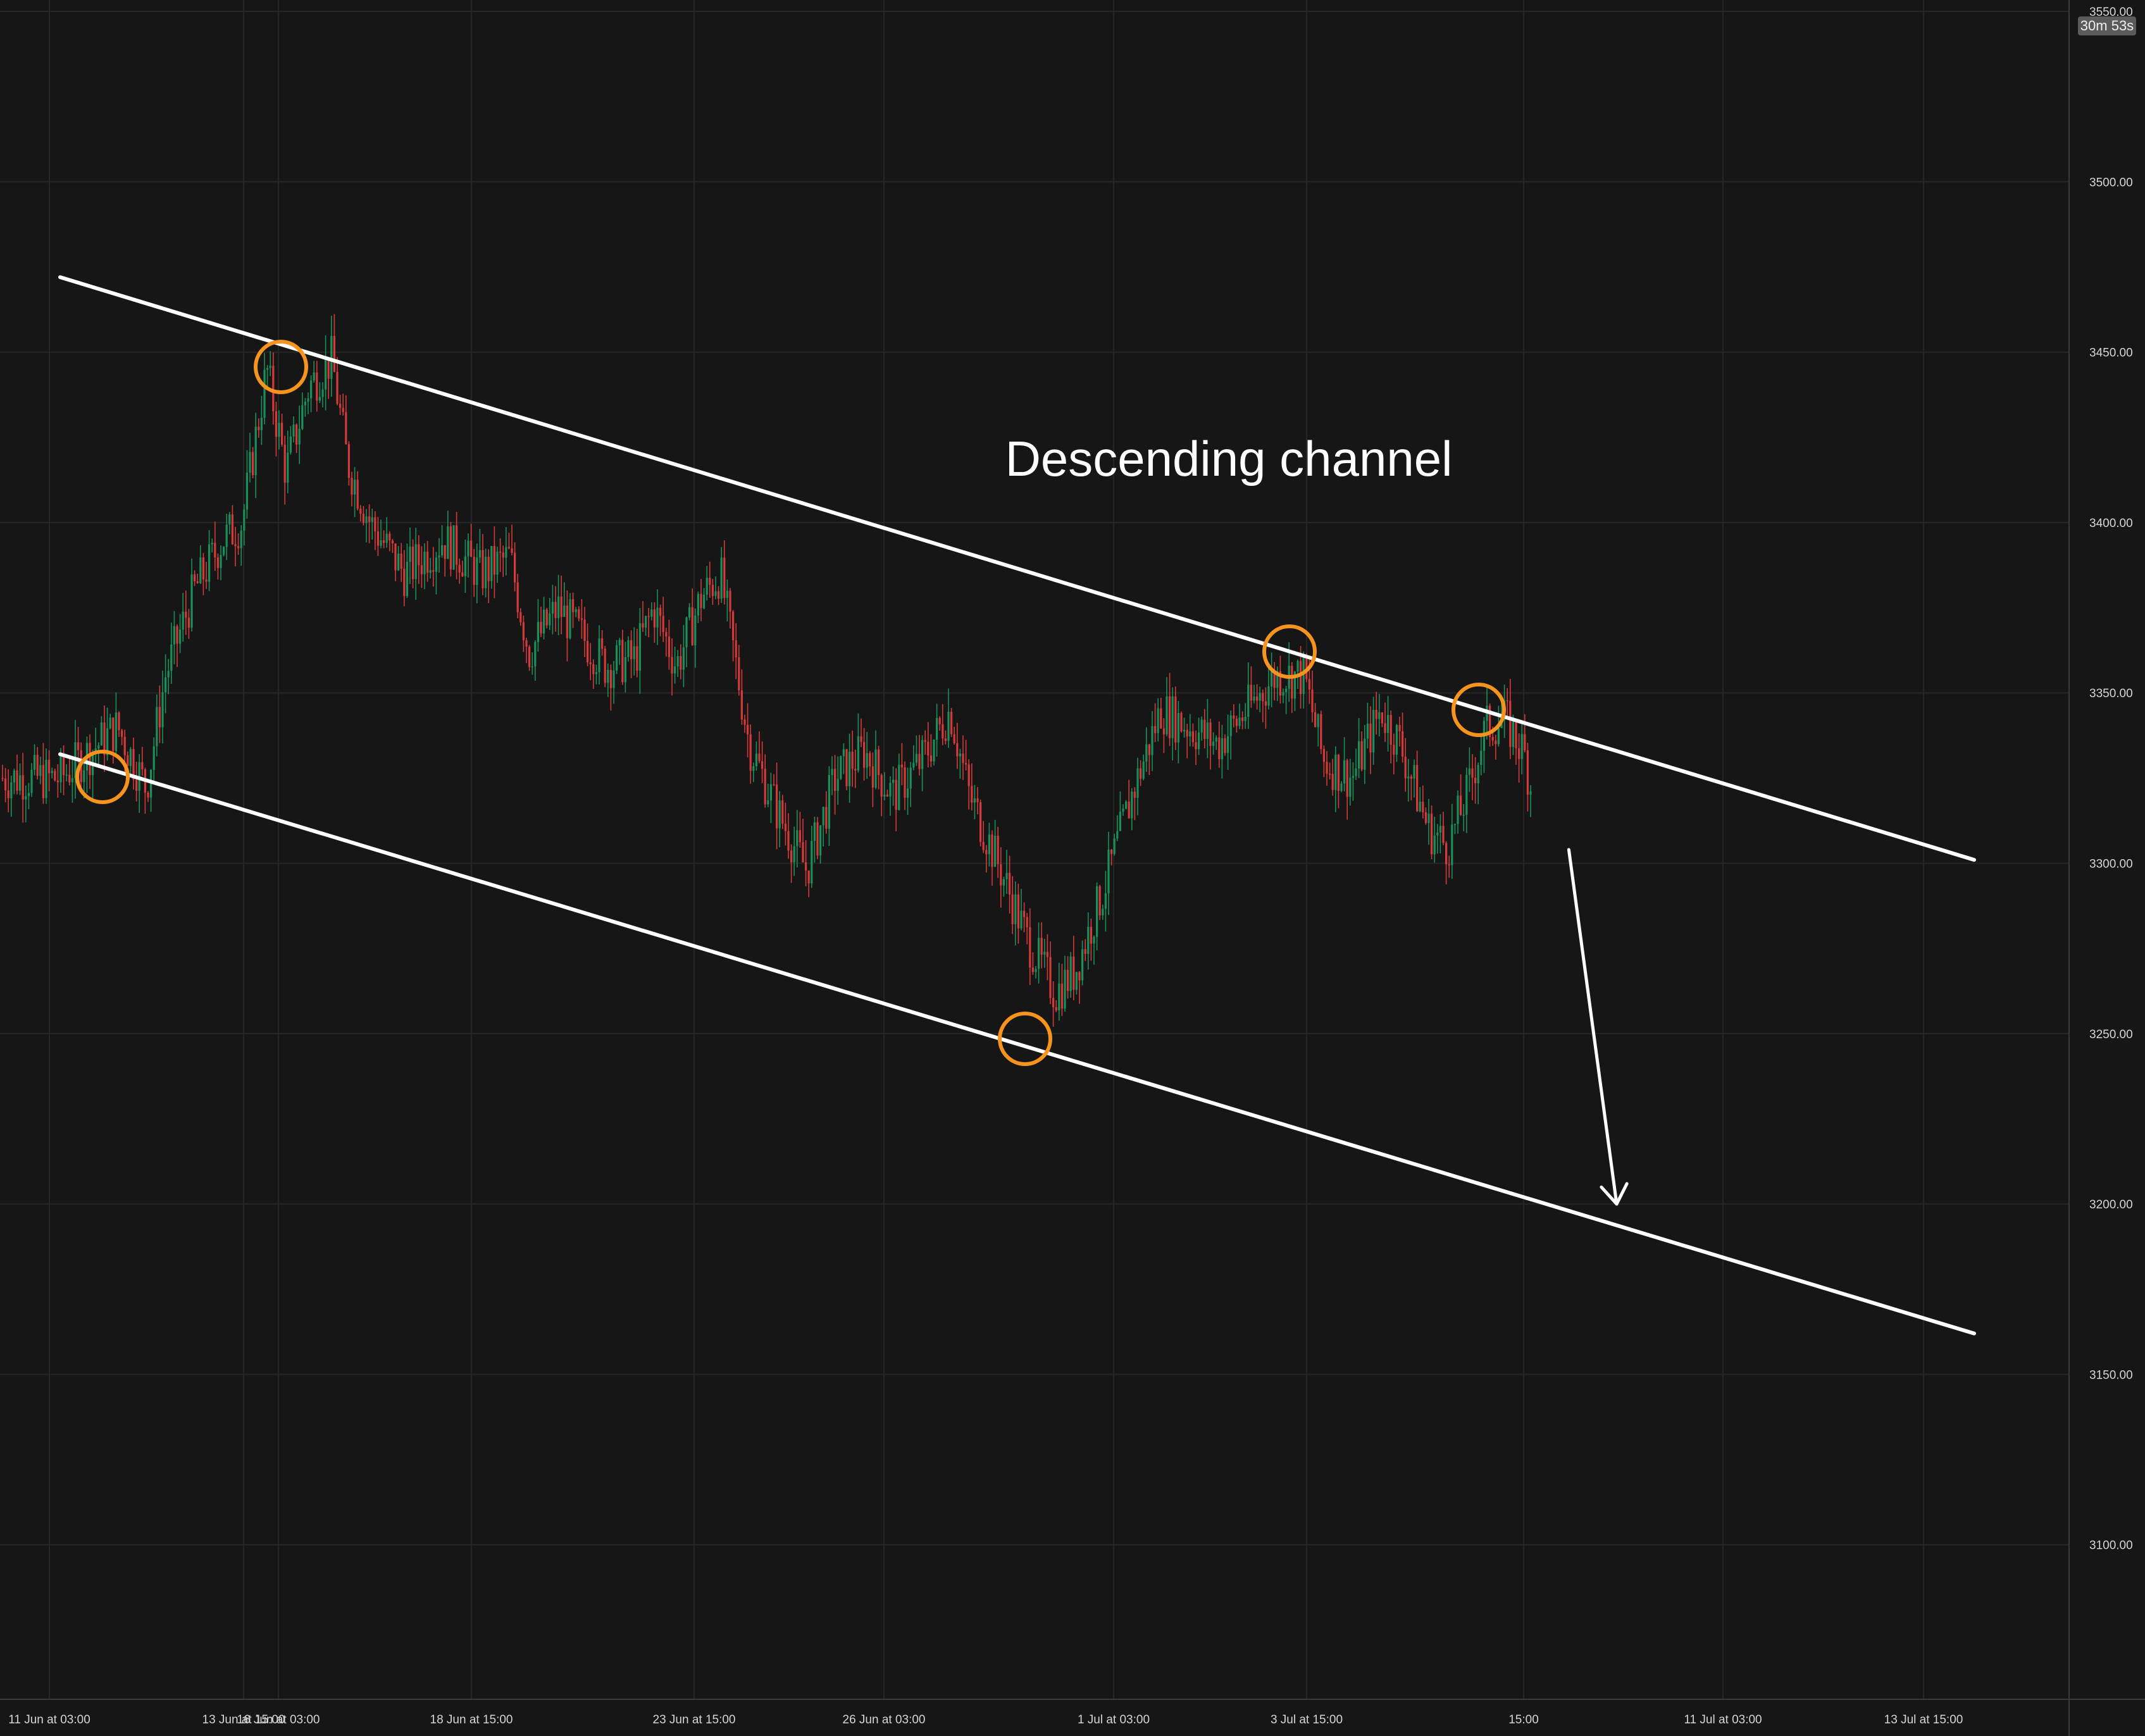  I want to click on y-tick-label: 3450.00, so click(2111, 353).